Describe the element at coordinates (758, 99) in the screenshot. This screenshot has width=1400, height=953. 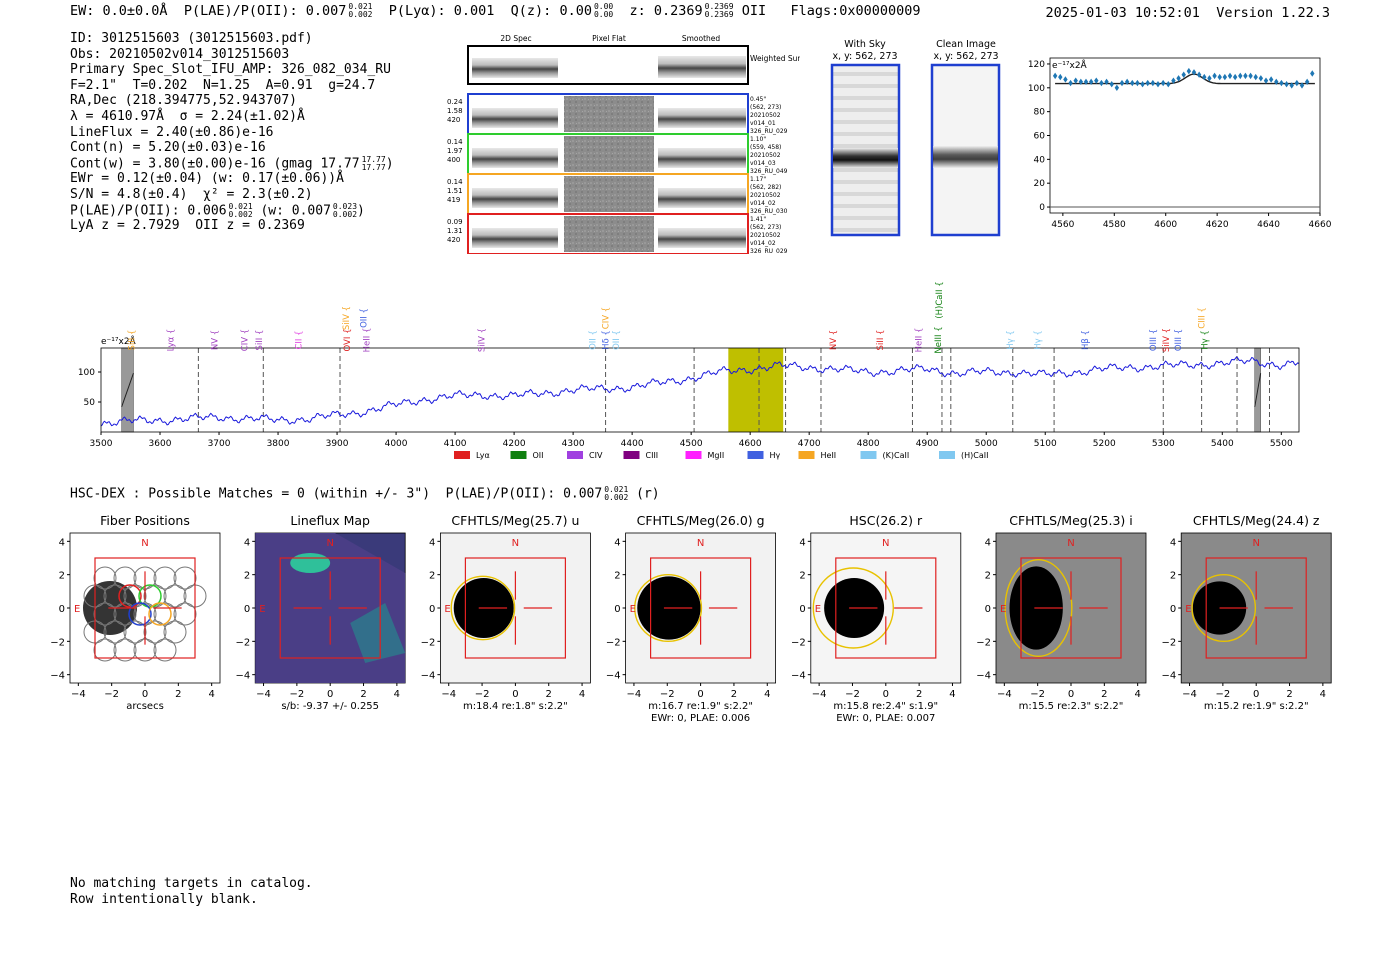
I see `fiber-right-label: 0.45"` at that location.